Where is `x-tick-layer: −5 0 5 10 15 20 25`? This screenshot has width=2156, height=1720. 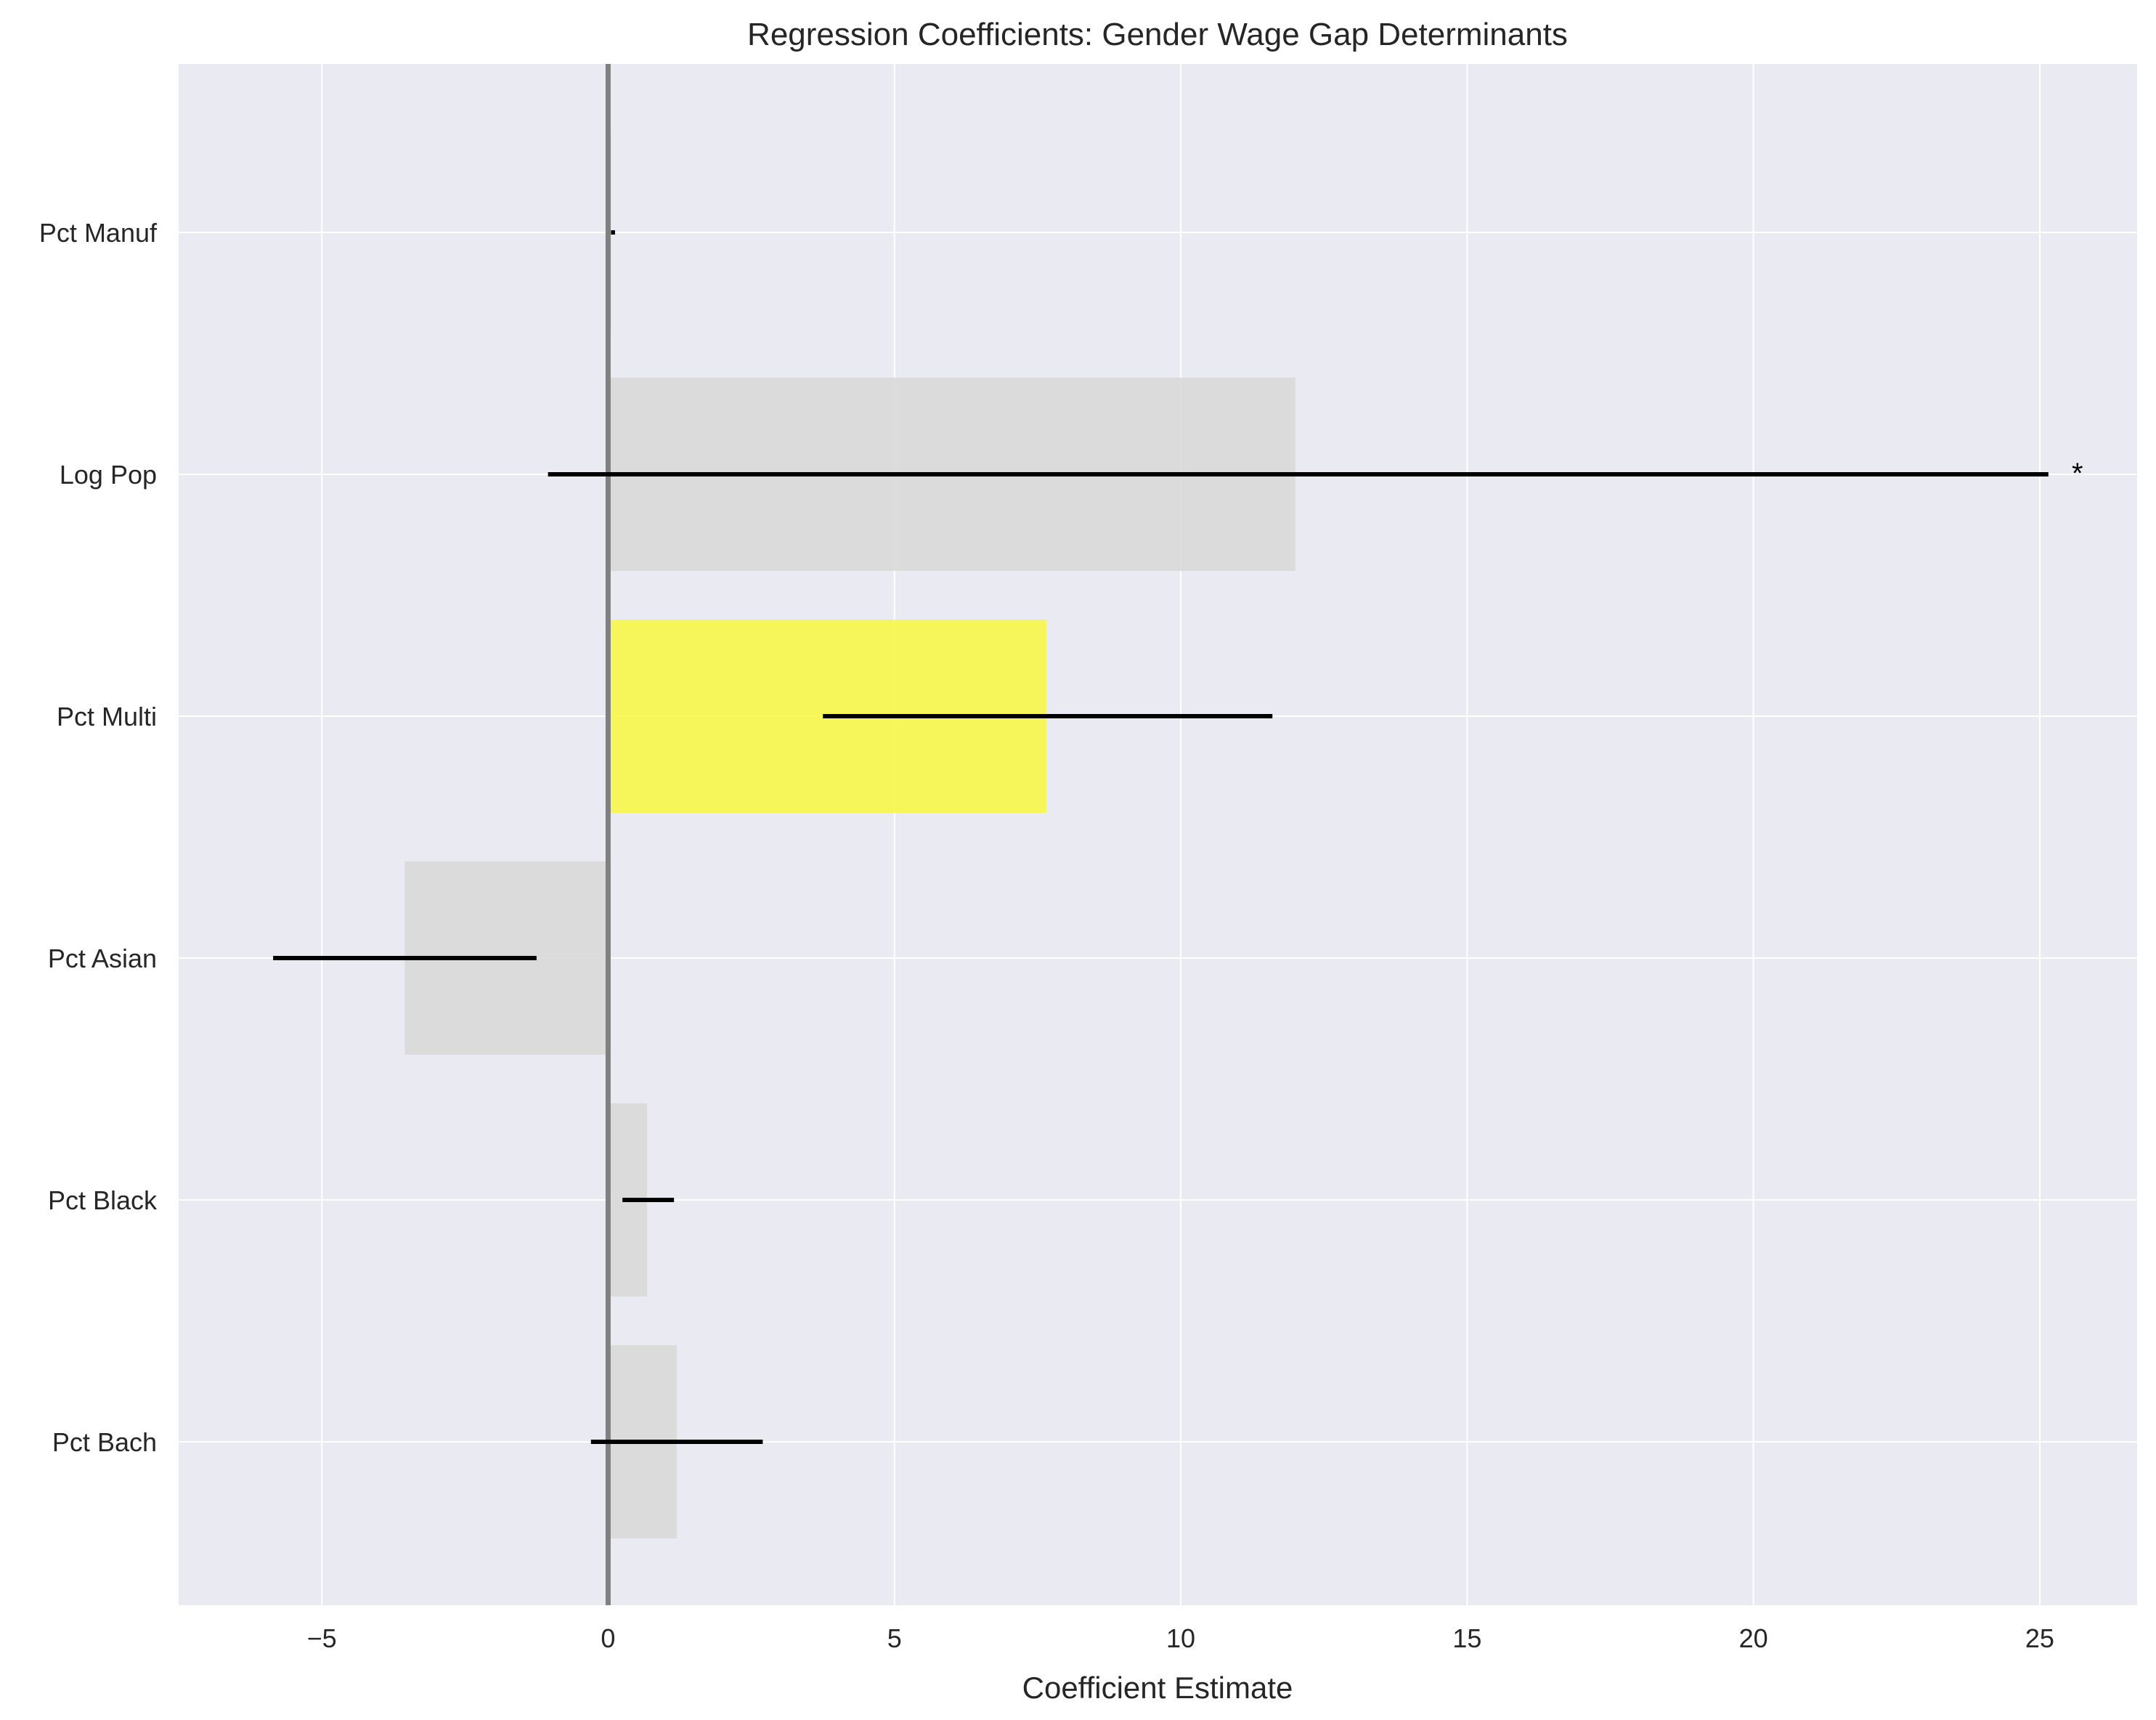
x-tick-layer: −5 0 5 10 15 20 25 is located at coordinates (1180, 1638).